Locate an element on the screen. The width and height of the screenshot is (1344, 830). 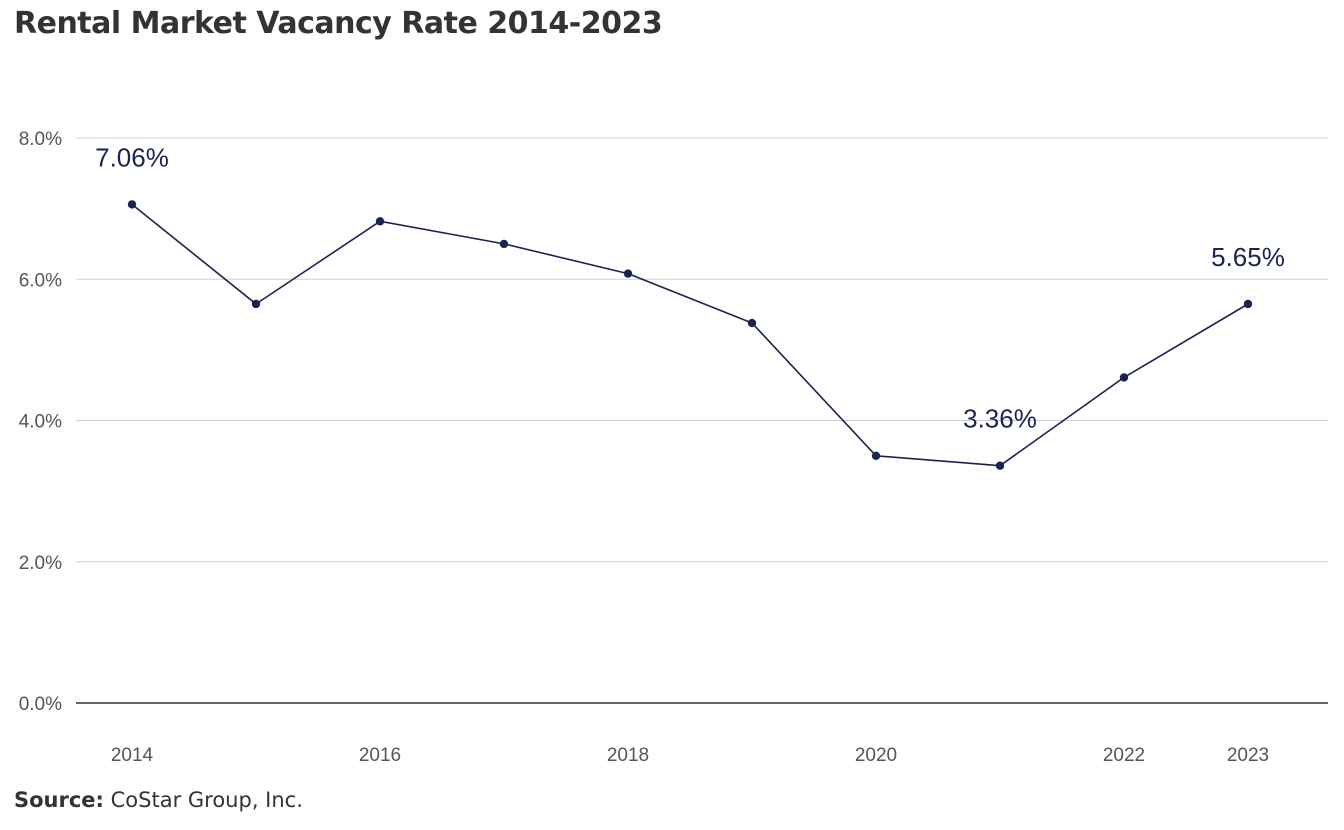
source-note: Source: CoStar Group, Inc. is located at coordinates (158, 800).